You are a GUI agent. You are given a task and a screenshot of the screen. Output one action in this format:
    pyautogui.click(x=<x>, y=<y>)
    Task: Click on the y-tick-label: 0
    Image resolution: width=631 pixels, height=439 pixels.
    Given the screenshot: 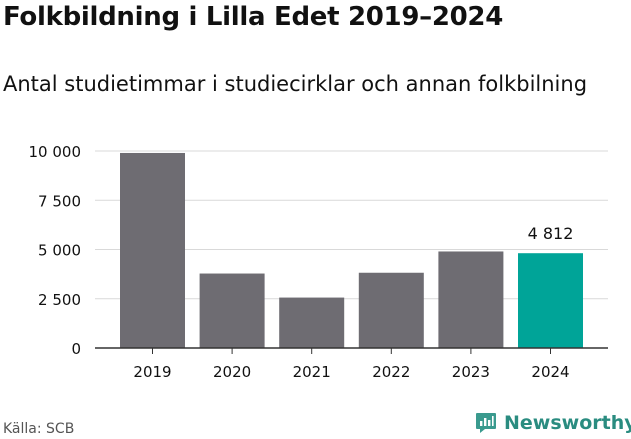 What is the action you would take?
    pyautogui.click(x=76, y=349)
    